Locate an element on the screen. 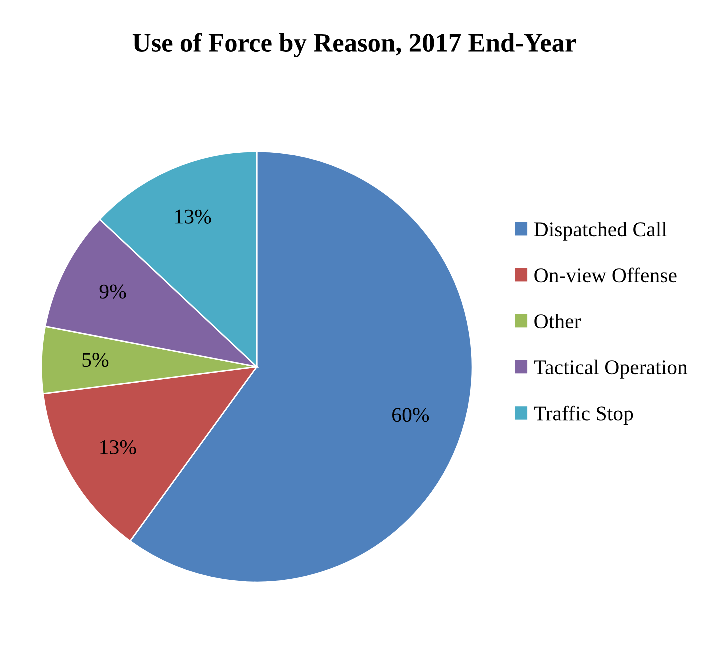 This screenshot has height=647, width=709. data-label: 5% is located at coordinates (95, 360).